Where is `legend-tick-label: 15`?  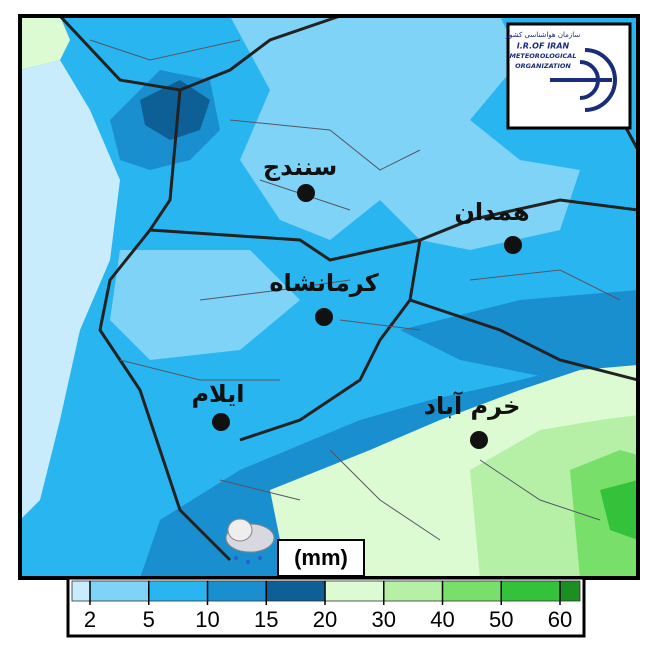
legend-tick-label: 15 is located at coordinates (266, 619).